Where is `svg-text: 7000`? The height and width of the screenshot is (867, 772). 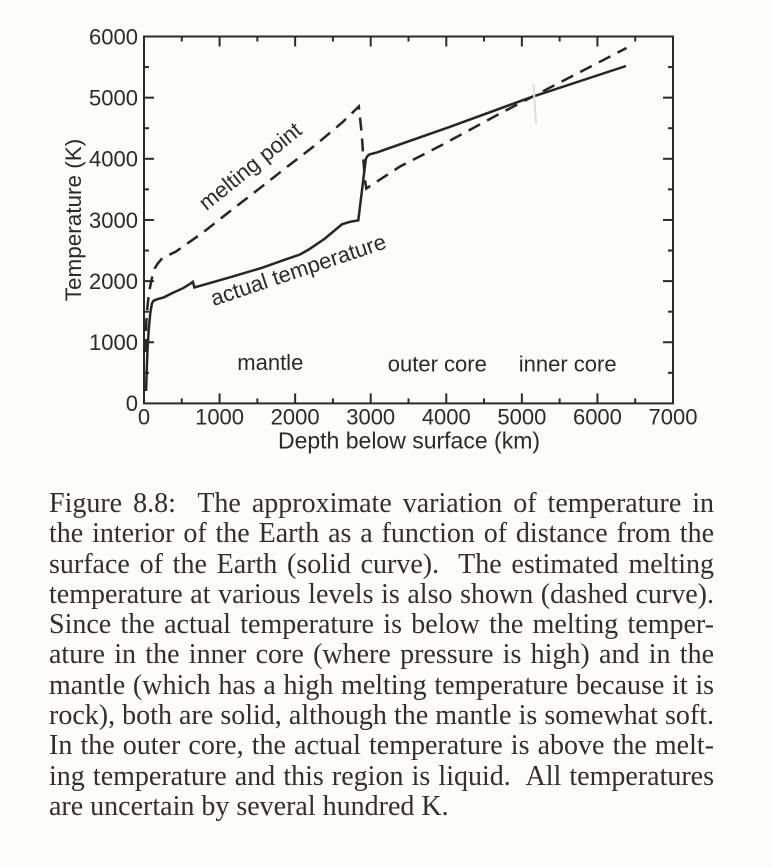 svg-text: 7000 is located at coordinates (673, 417).